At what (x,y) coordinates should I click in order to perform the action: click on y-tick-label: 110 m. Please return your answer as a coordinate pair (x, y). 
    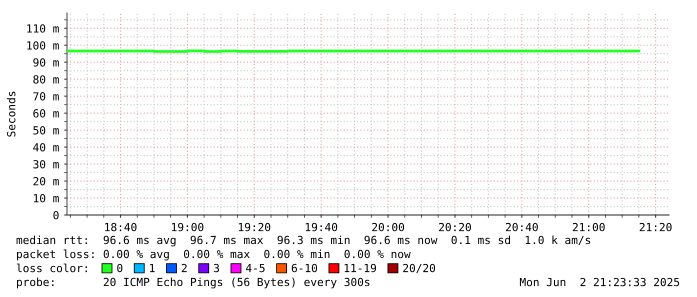
    Looking at the image, I should click on (43, 28).